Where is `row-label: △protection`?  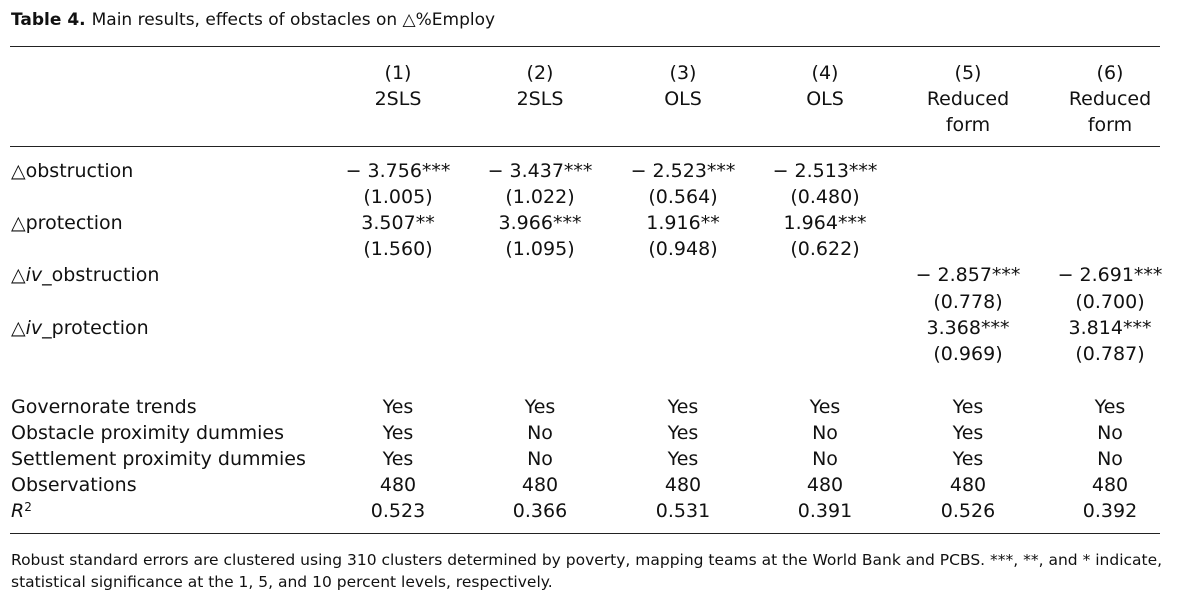 row-label: △protection is located at coordinates (67, 223).